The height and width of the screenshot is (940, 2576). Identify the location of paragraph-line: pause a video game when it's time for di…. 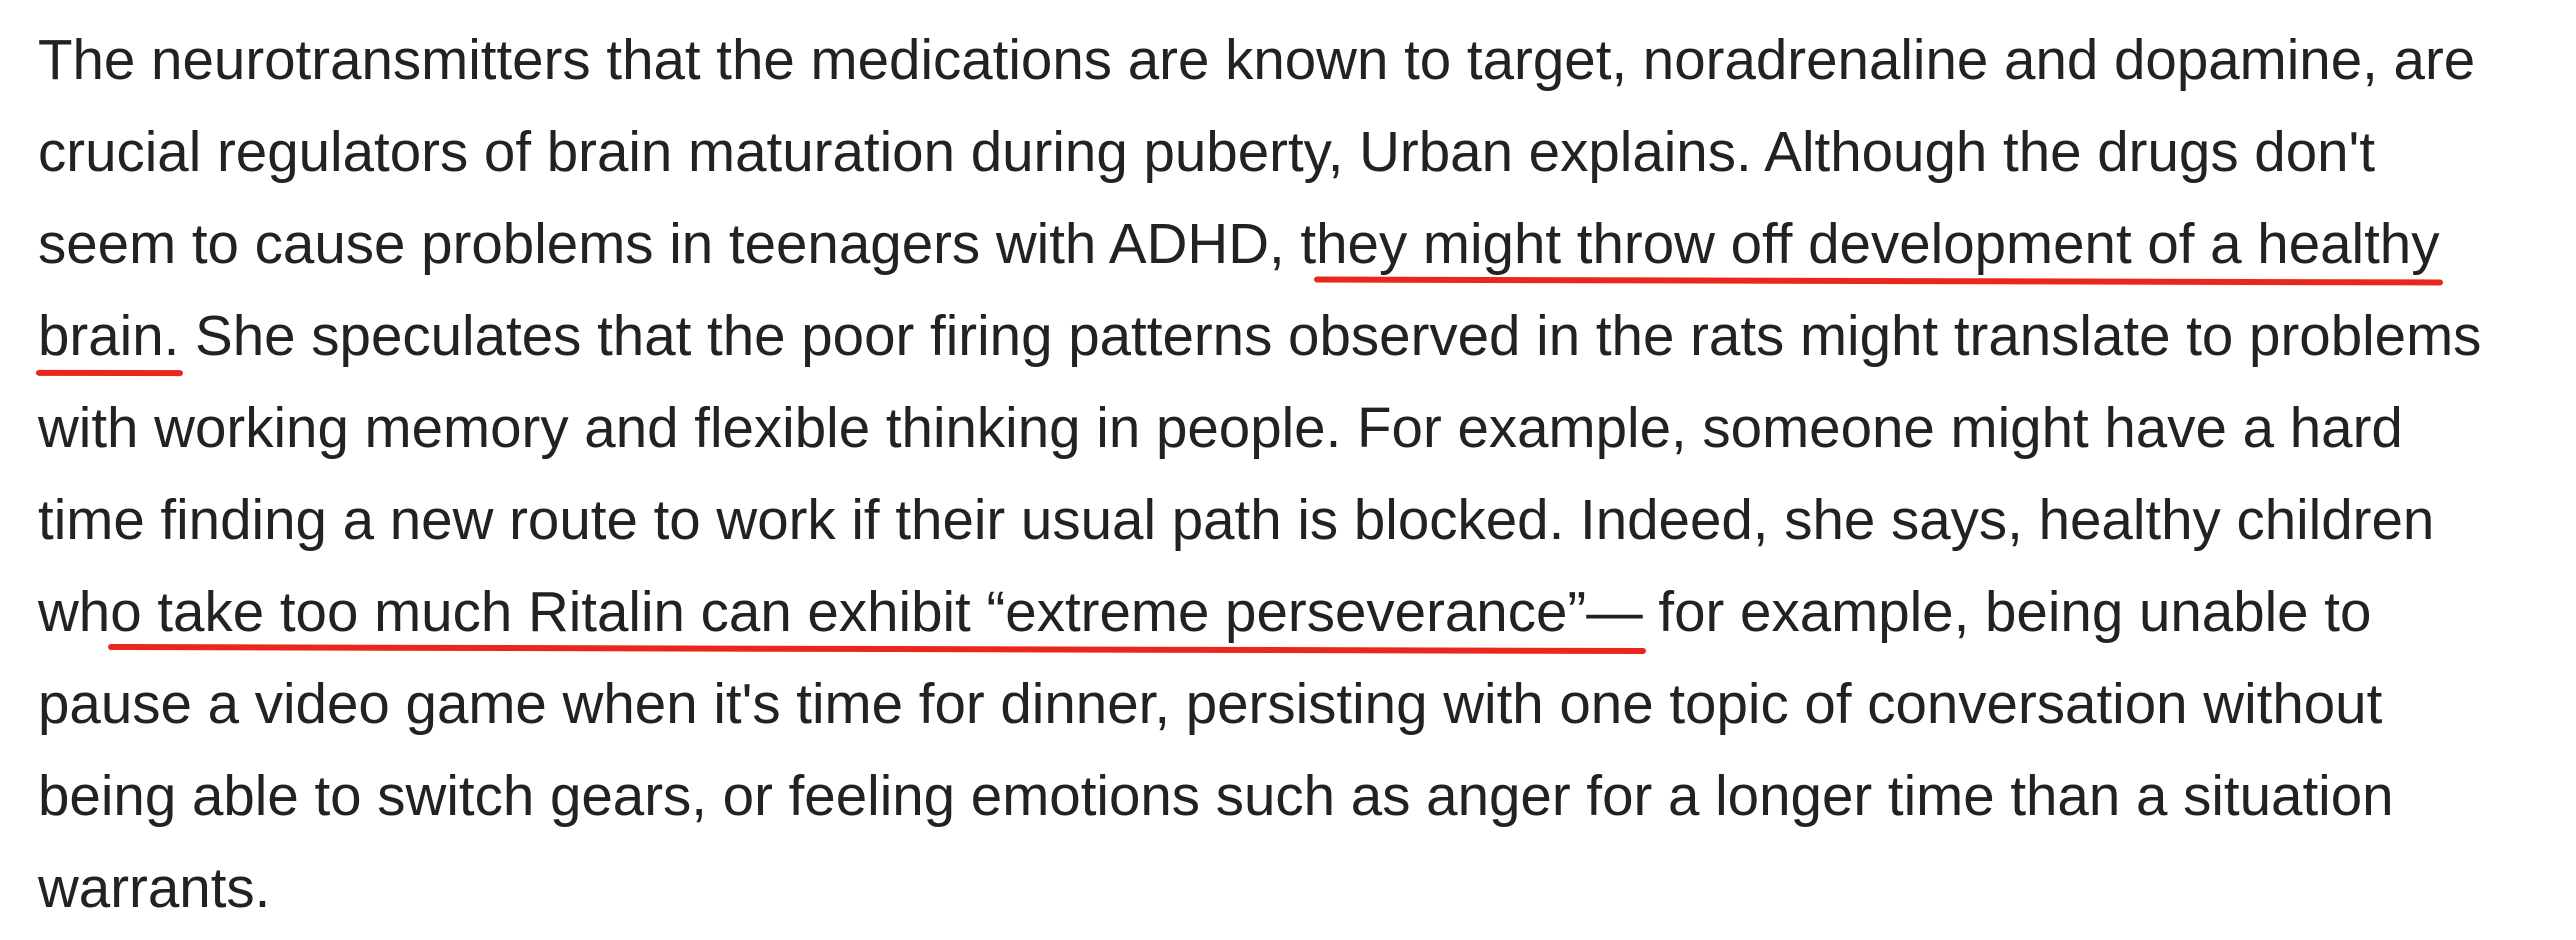
(1298, 704).